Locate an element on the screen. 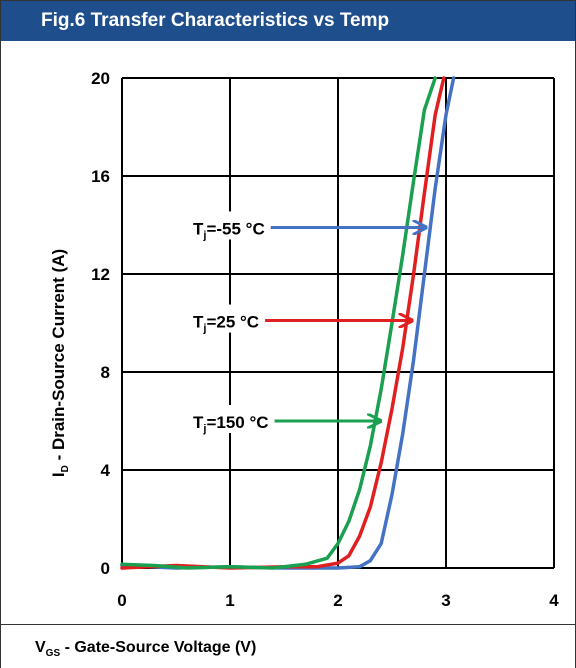 The width and height of the screenshot is (576, 668). y-tick-label-1: 4 is located at coordinates (106, 470).